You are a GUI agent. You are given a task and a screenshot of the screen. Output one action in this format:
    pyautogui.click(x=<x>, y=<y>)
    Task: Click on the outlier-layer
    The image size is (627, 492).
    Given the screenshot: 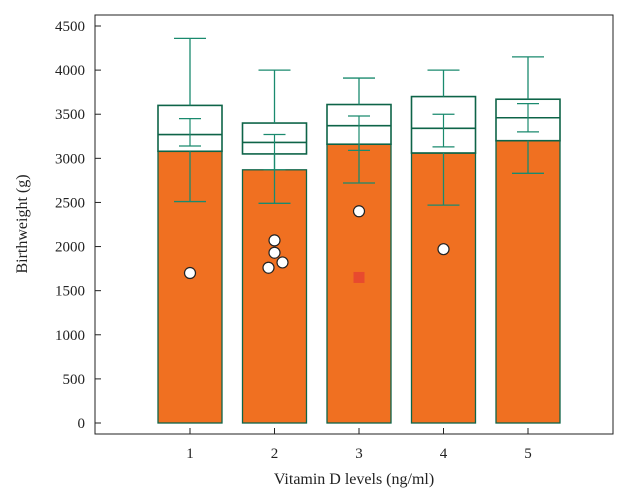 What is the action you would take?
    pyautogui.click(x=316, y=244)
    